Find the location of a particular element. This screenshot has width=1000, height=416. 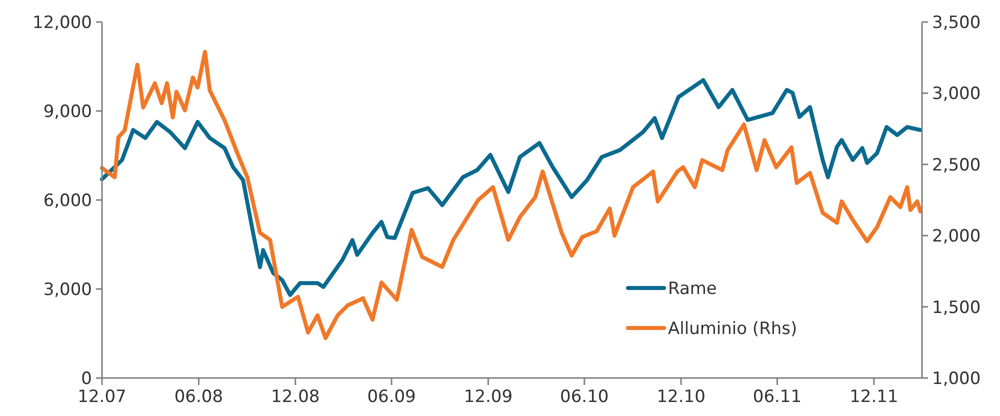

x-tick-label: 12.11 is located at coordinates (874, 397).